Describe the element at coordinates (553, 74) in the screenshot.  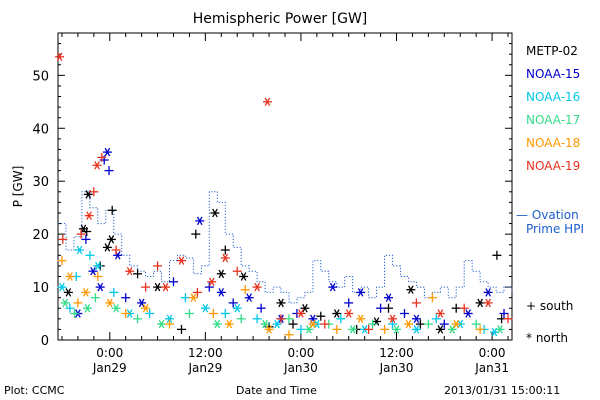
I see `legend-item-noaa-15: NOAA-15` at that location.